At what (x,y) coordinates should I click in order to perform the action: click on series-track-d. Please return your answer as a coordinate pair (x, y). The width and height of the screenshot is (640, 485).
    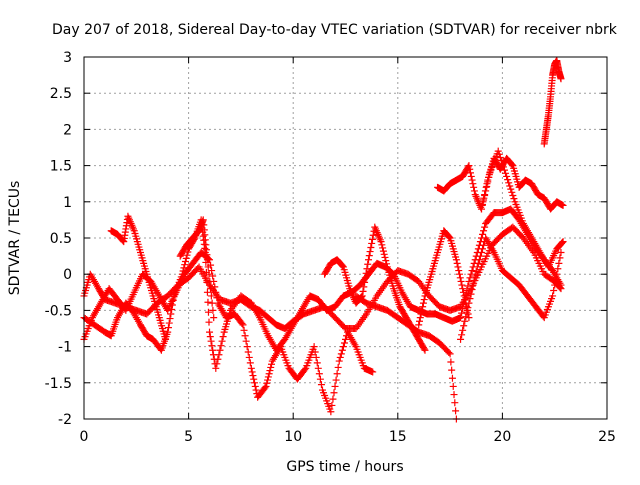
    Looking at the image, I should click on (138, 277).